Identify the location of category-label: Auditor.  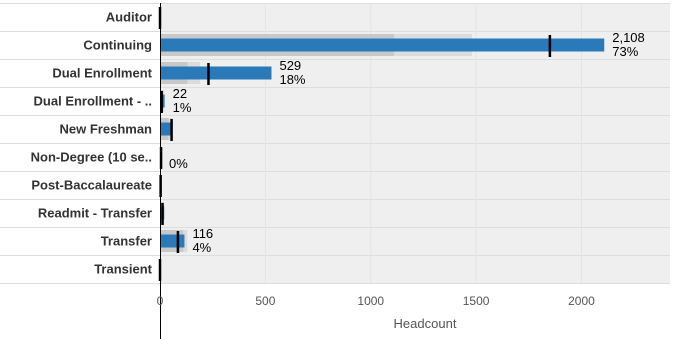
(129, 17).